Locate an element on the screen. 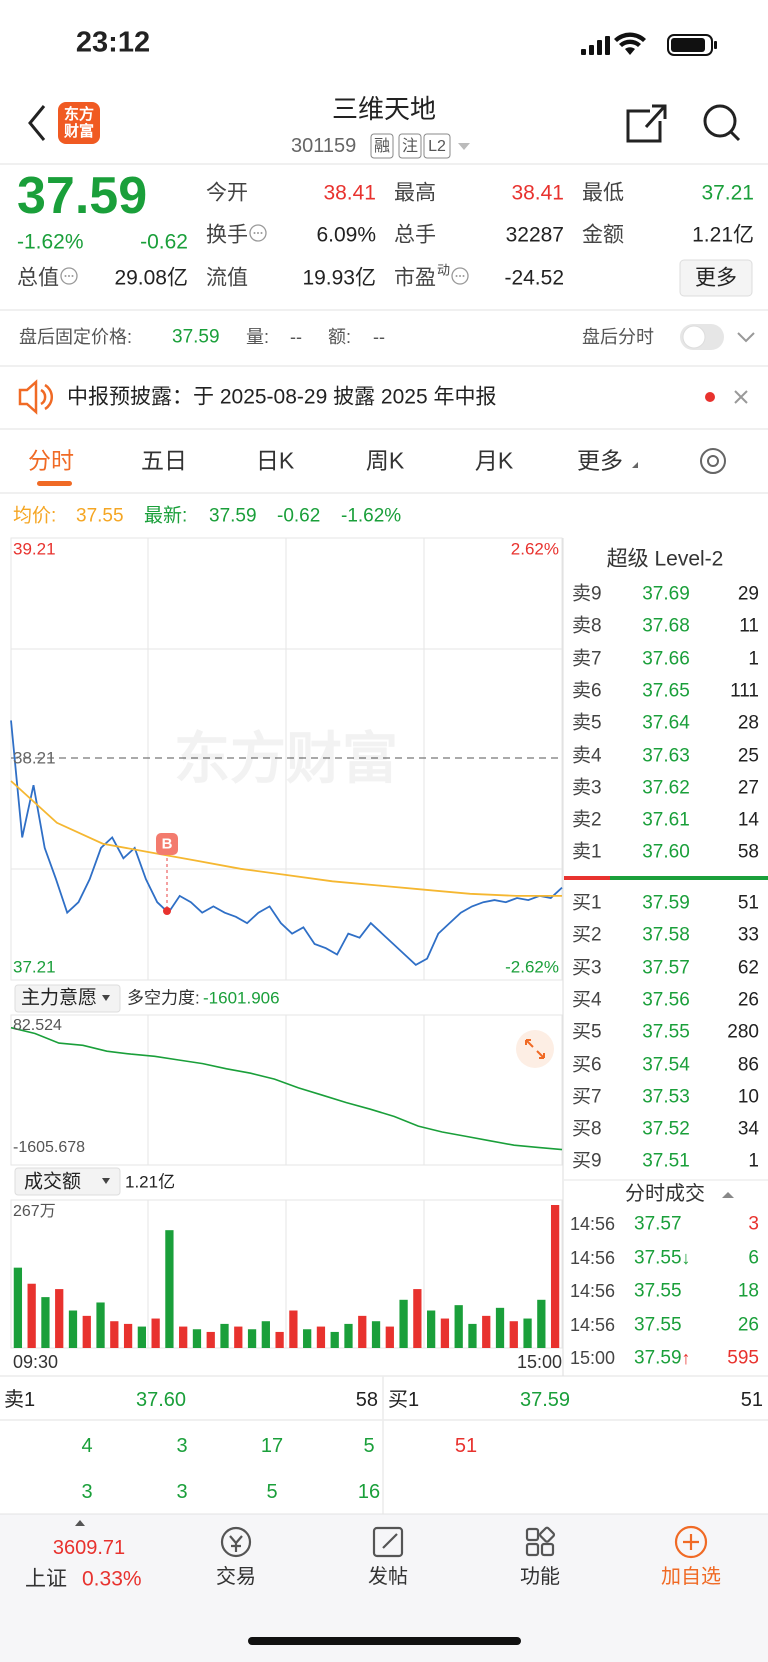 Image resolution: width=768 pixels, height=1662 pixels. share-button is located at coordinates (646, 123).